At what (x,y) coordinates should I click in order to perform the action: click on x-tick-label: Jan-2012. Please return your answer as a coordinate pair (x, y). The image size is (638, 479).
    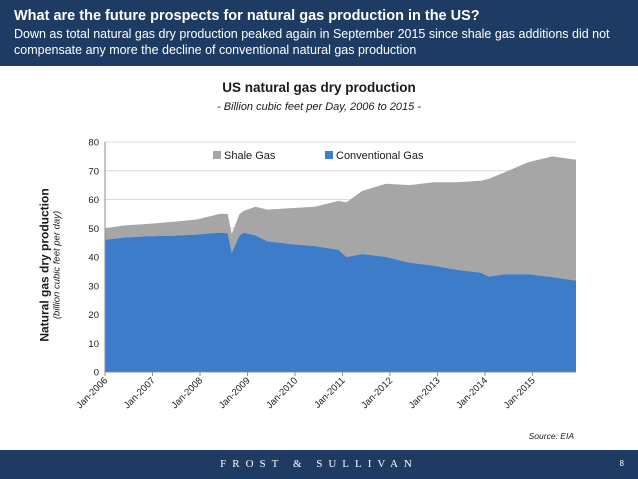
    Looking at the image, I should click on (377, 393).